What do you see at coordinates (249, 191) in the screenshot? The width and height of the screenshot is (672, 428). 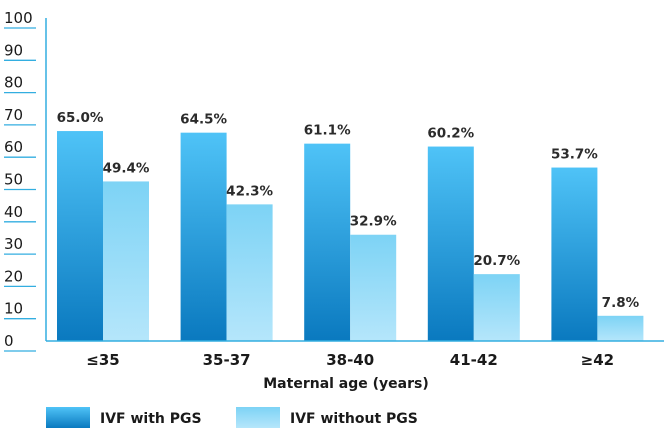 I see `data-label: 42.3%` at bounding box center [249, 191].